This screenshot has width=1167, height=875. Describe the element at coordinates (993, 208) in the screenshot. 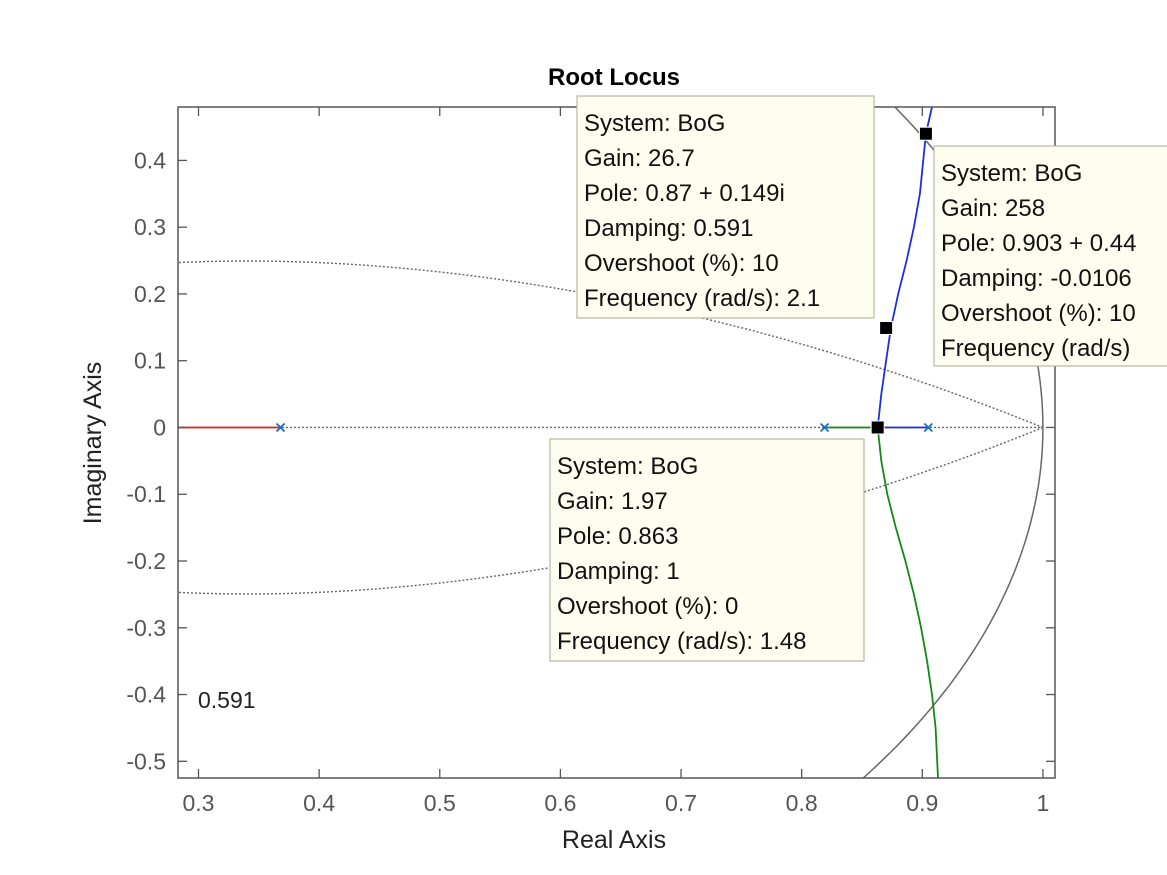

I see `datatip-line: Gain: 258` at that location.